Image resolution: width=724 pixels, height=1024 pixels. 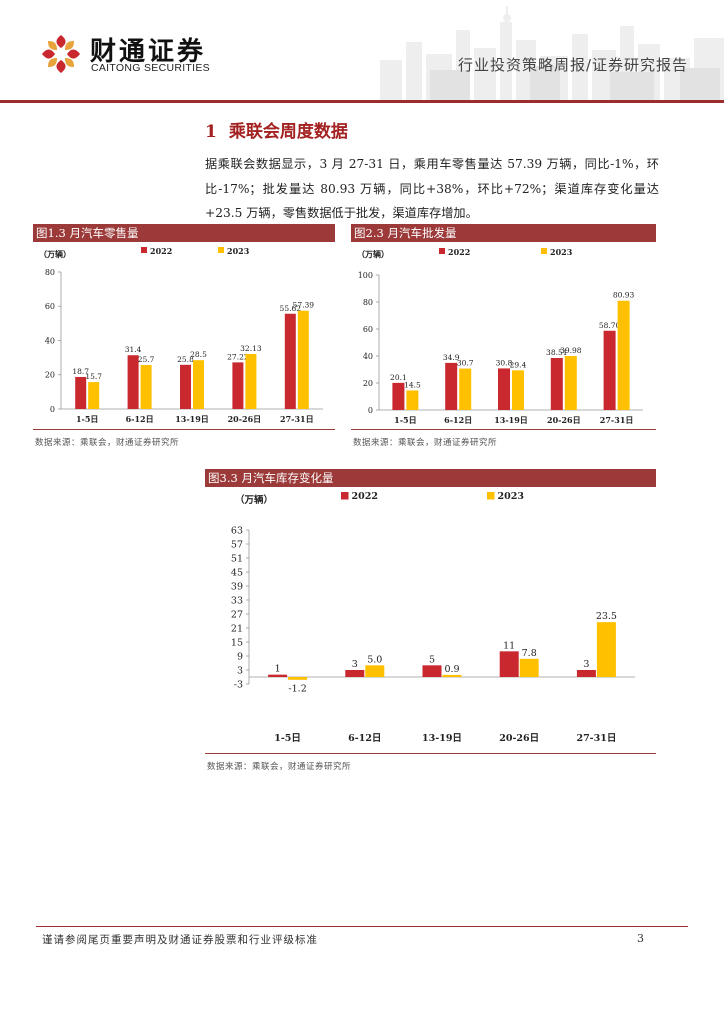 I want to click on y-tick-label: 57, so click(x=237, y=544).